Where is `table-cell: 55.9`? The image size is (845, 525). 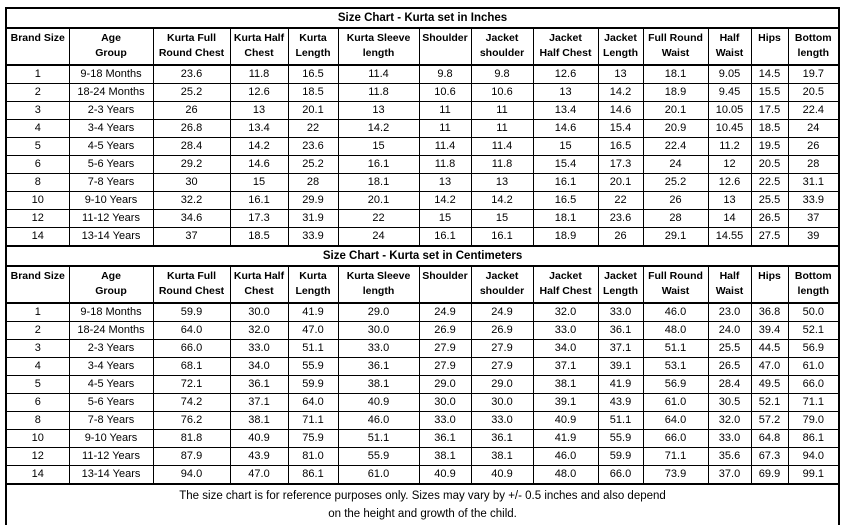
table-cell: 55.9 is located at coordinates (620, 438).